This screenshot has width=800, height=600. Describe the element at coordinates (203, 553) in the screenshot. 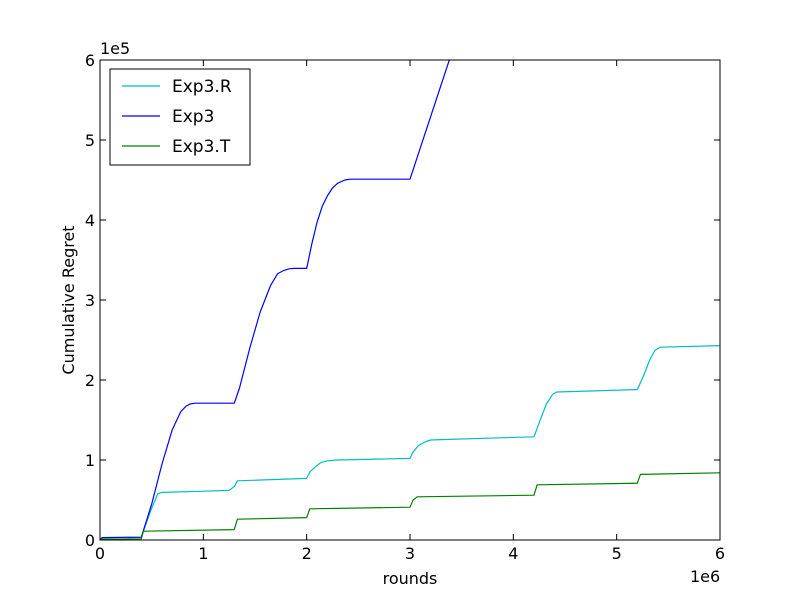

I see `x-tick-label: 1` at that location.